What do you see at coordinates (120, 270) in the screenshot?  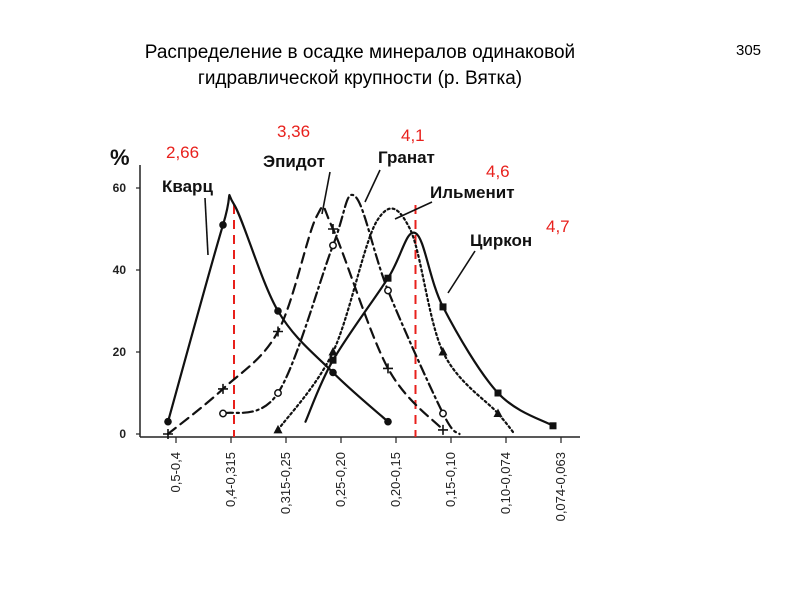 I see `y-tick-label: 40` at bounding box center [120, 270].